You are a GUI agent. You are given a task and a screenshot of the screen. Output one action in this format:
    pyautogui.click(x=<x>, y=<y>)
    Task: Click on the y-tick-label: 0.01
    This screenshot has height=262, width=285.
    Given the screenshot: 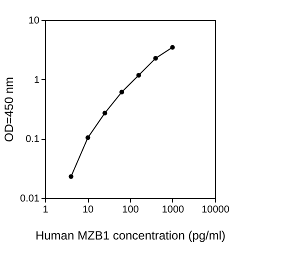 What is the action you would take?
    pyautogui.click(x=30, y=199)
    